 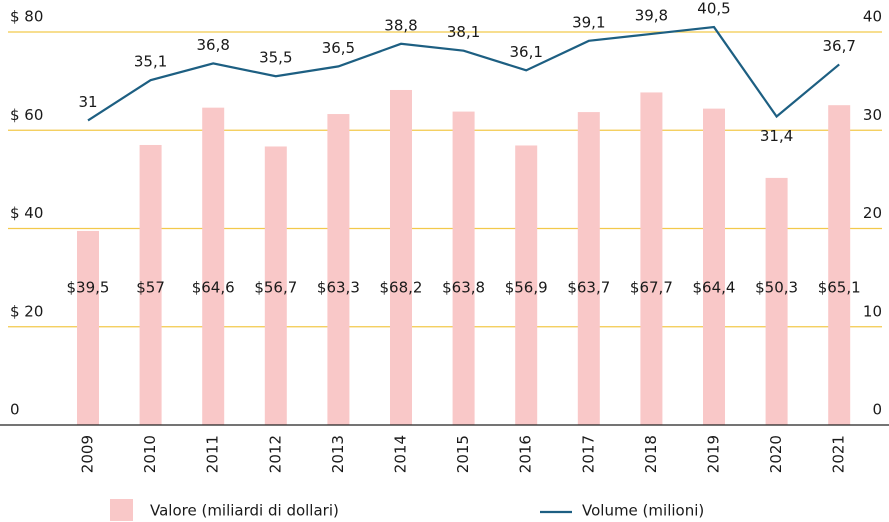 What do you see at coordinates (88, 454) in the screenshot?
I see `x-tick-label: 2009` at bounding box center [88, 454].